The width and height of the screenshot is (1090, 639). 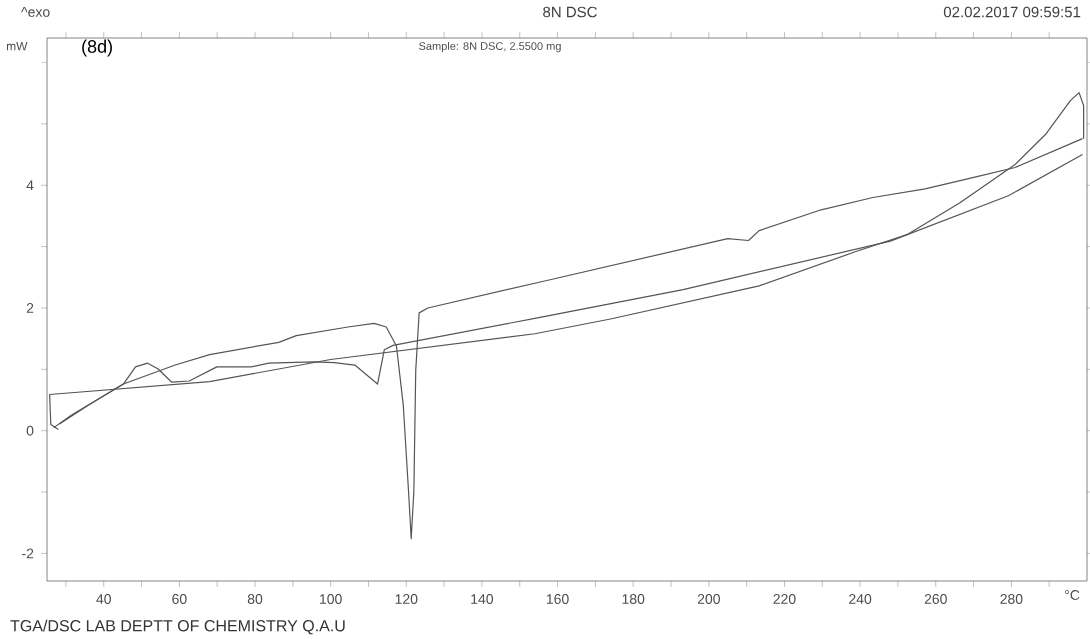 I want to click on x-tick-label: 40, so click(x=103, y=599).